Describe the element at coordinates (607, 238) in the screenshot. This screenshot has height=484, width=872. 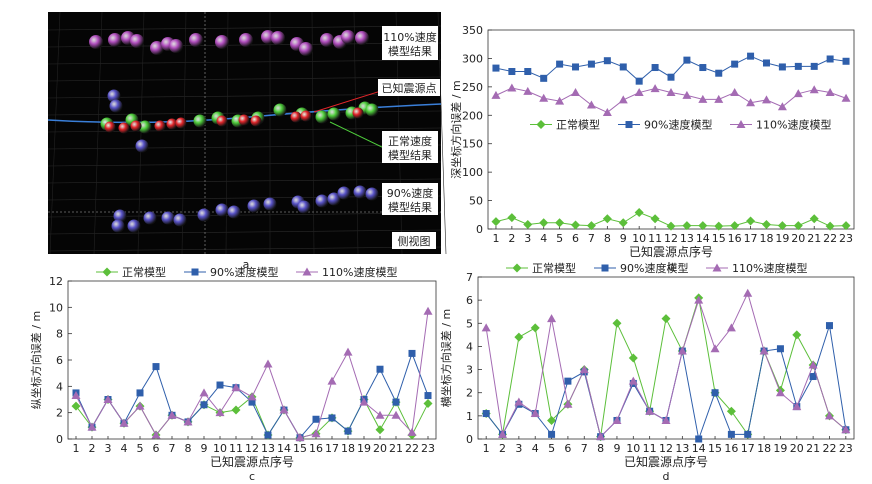
I see `x-tick-label: 8` at that location.